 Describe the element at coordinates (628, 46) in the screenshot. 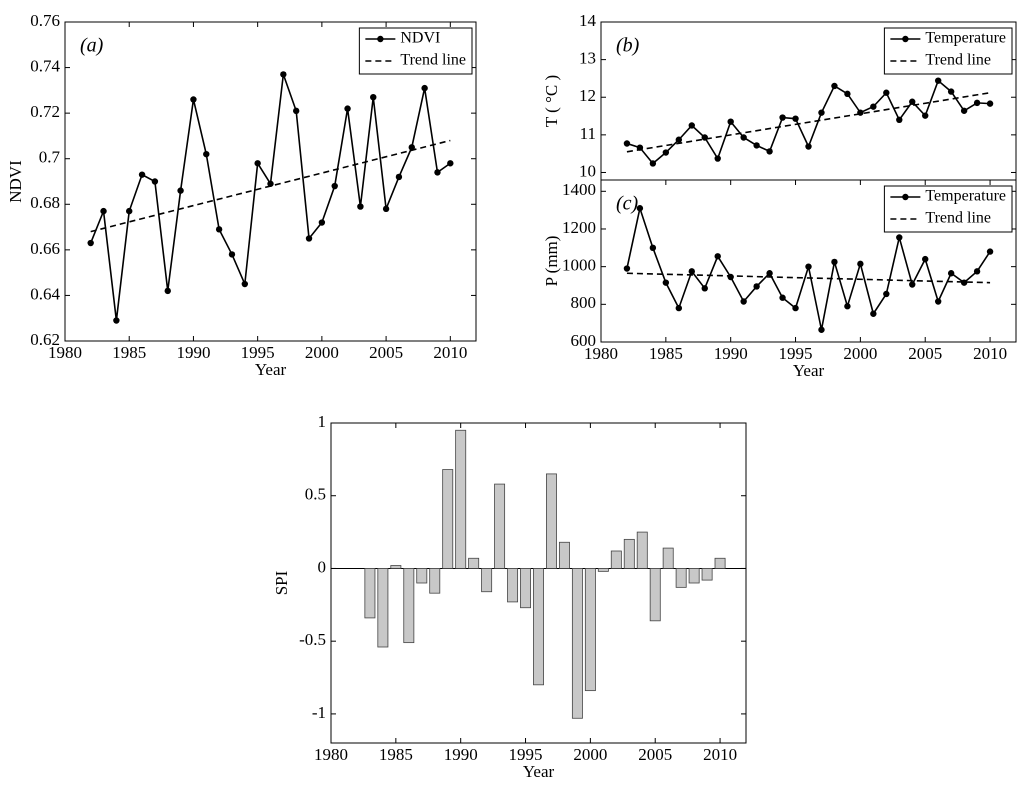

I see `panel-label: (b)` at that location.